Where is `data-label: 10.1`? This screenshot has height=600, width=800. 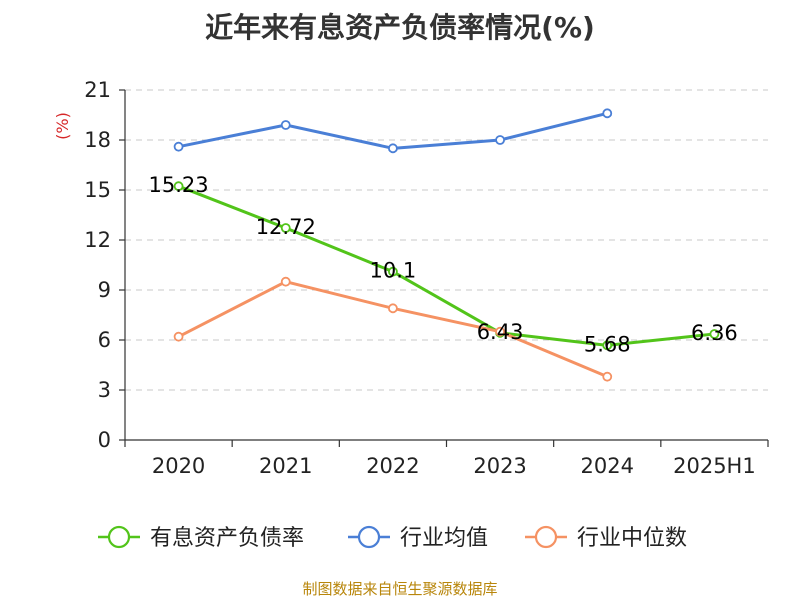
data-label: 10.1 is located at coordinates (393, 271).